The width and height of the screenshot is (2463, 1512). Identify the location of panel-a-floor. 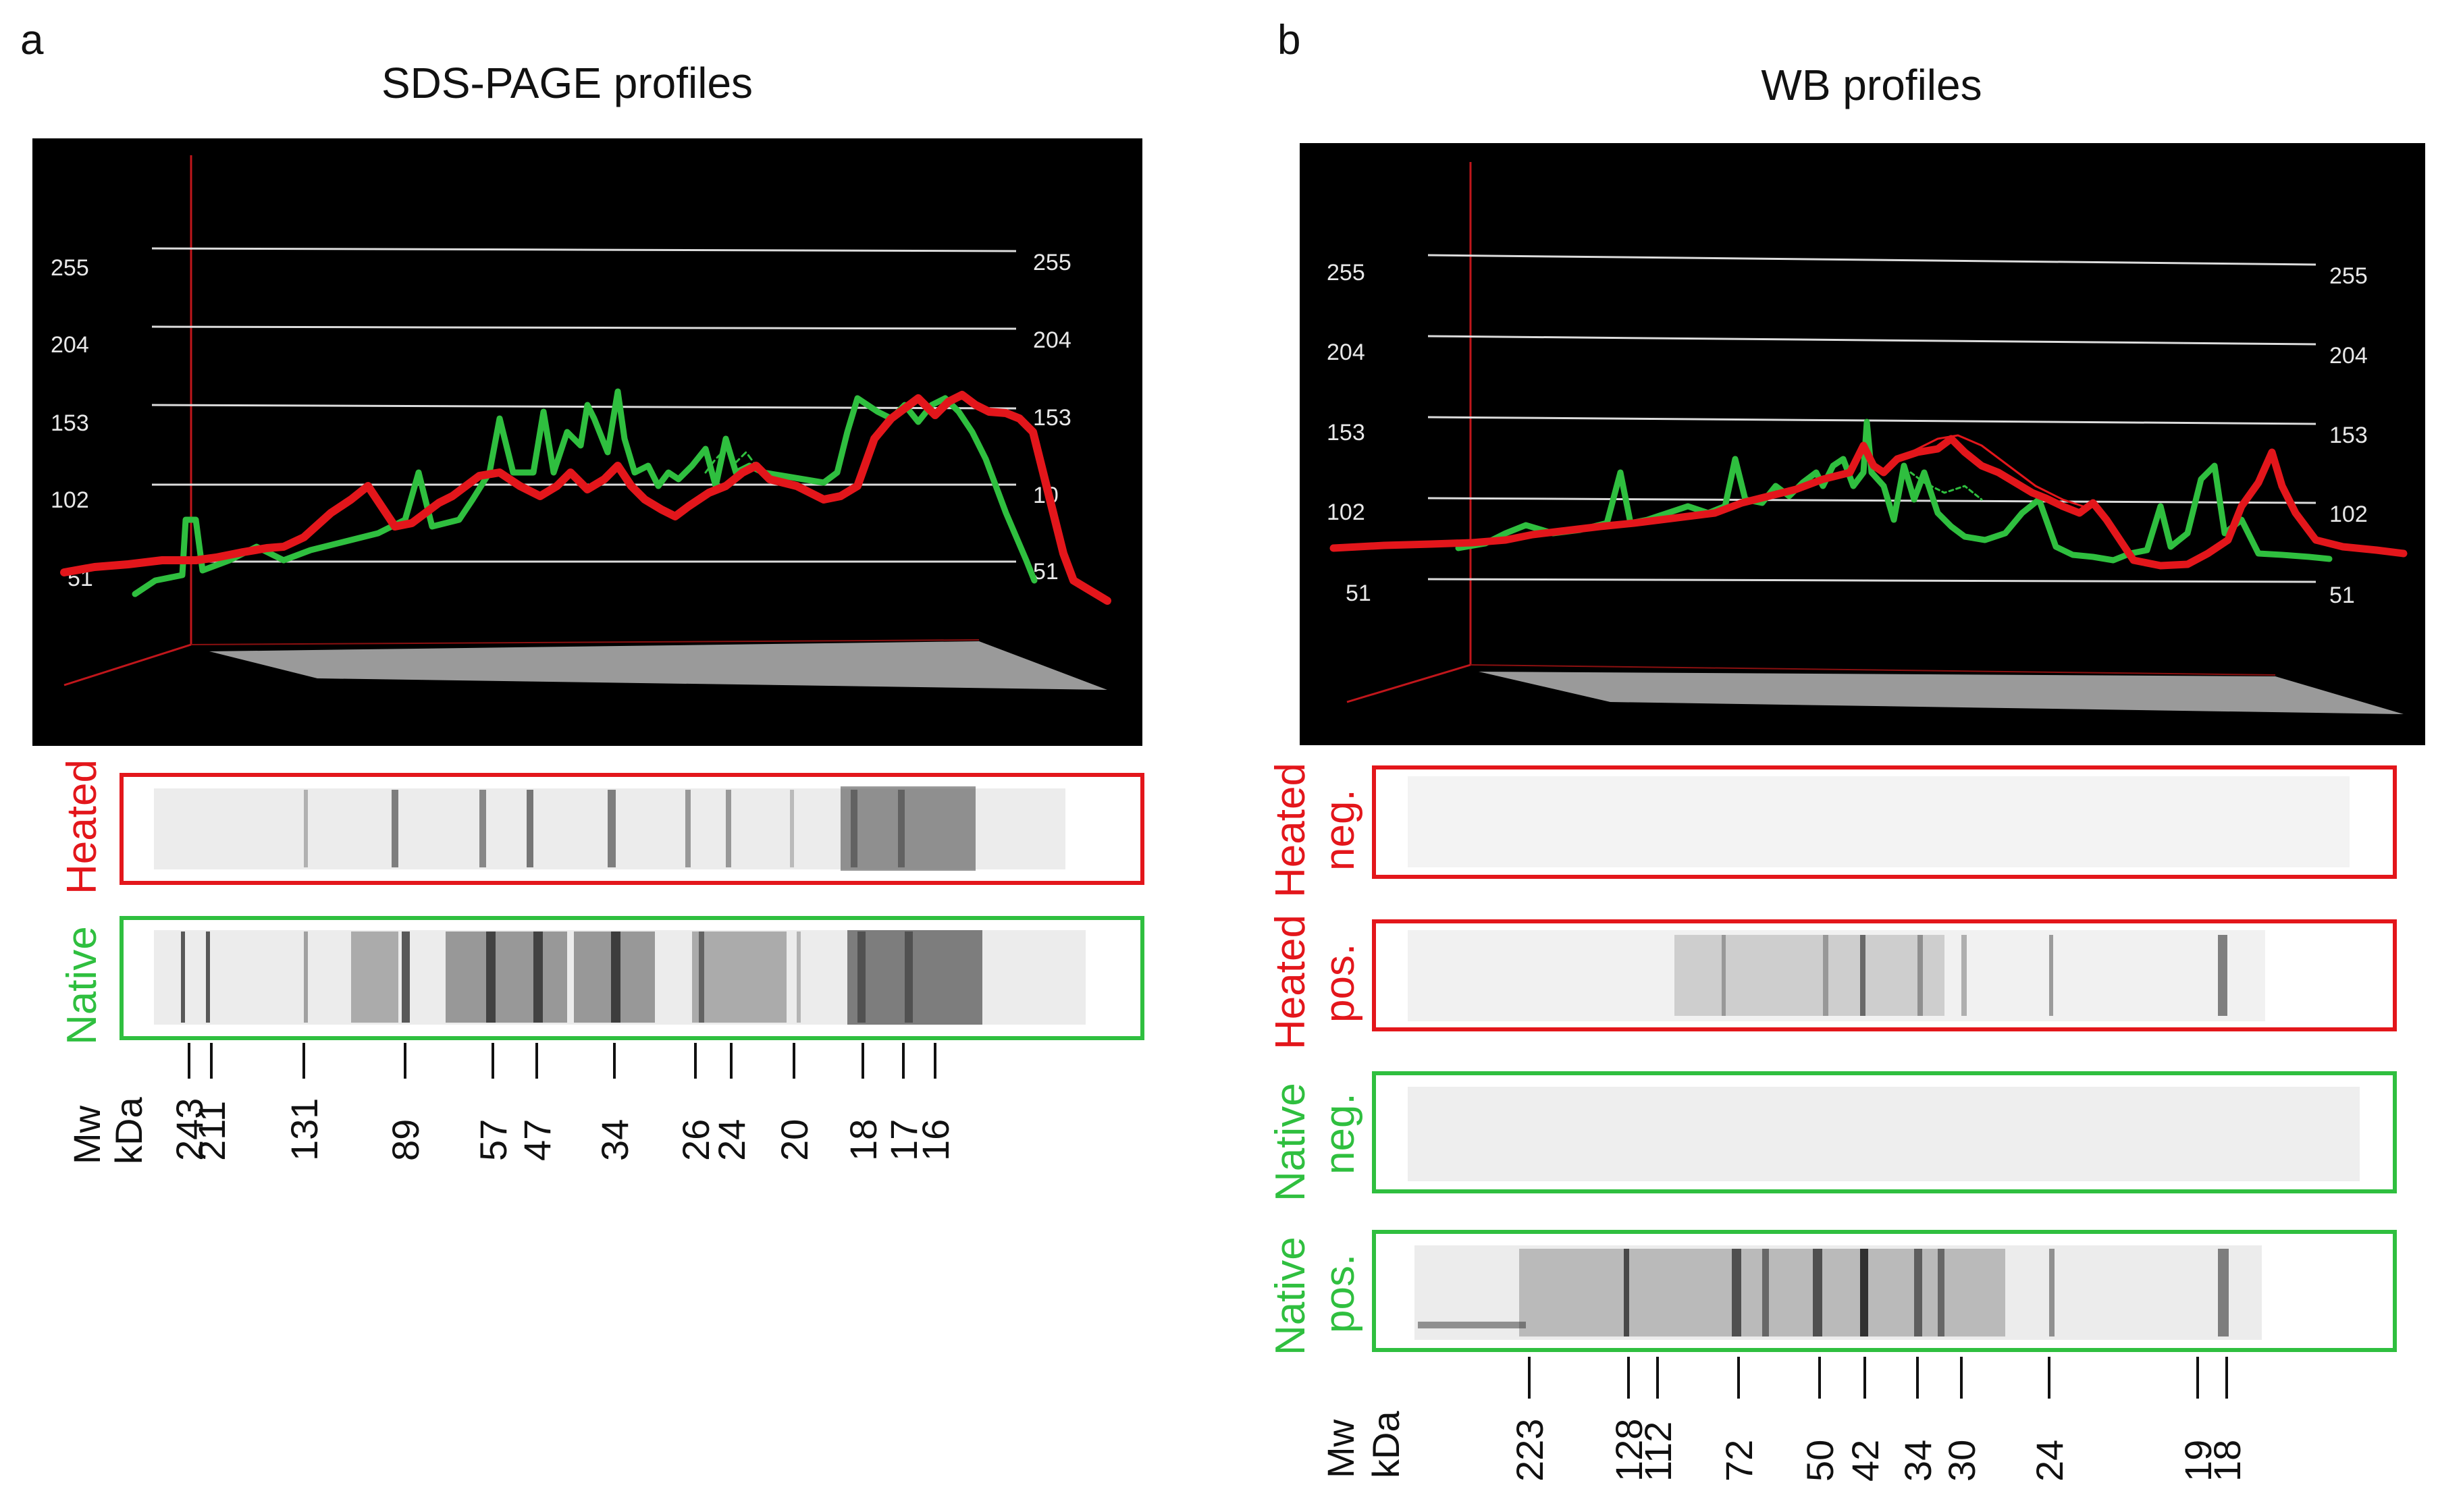
(658, 665).